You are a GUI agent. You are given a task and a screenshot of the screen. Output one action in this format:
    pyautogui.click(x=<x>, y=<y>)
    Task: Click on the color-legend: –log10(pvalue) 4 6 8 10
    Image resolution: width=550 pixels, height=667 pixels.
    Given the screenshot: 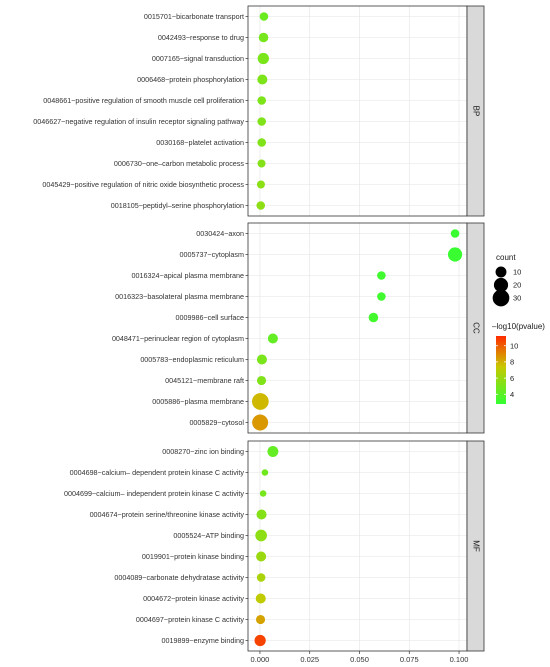 What is the action you would take?
    pyautogui.click(x=518, y=363)
    